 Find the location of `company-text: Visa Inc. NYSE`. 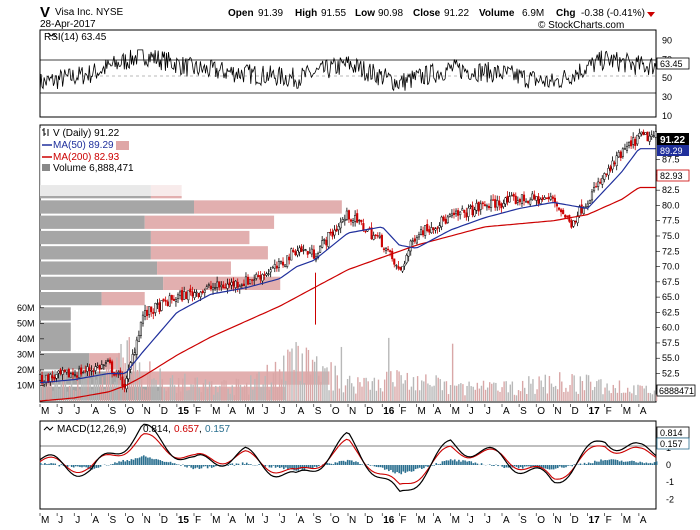

company-text: Visa Inc. NYSE is located at coordinates (89, 12).